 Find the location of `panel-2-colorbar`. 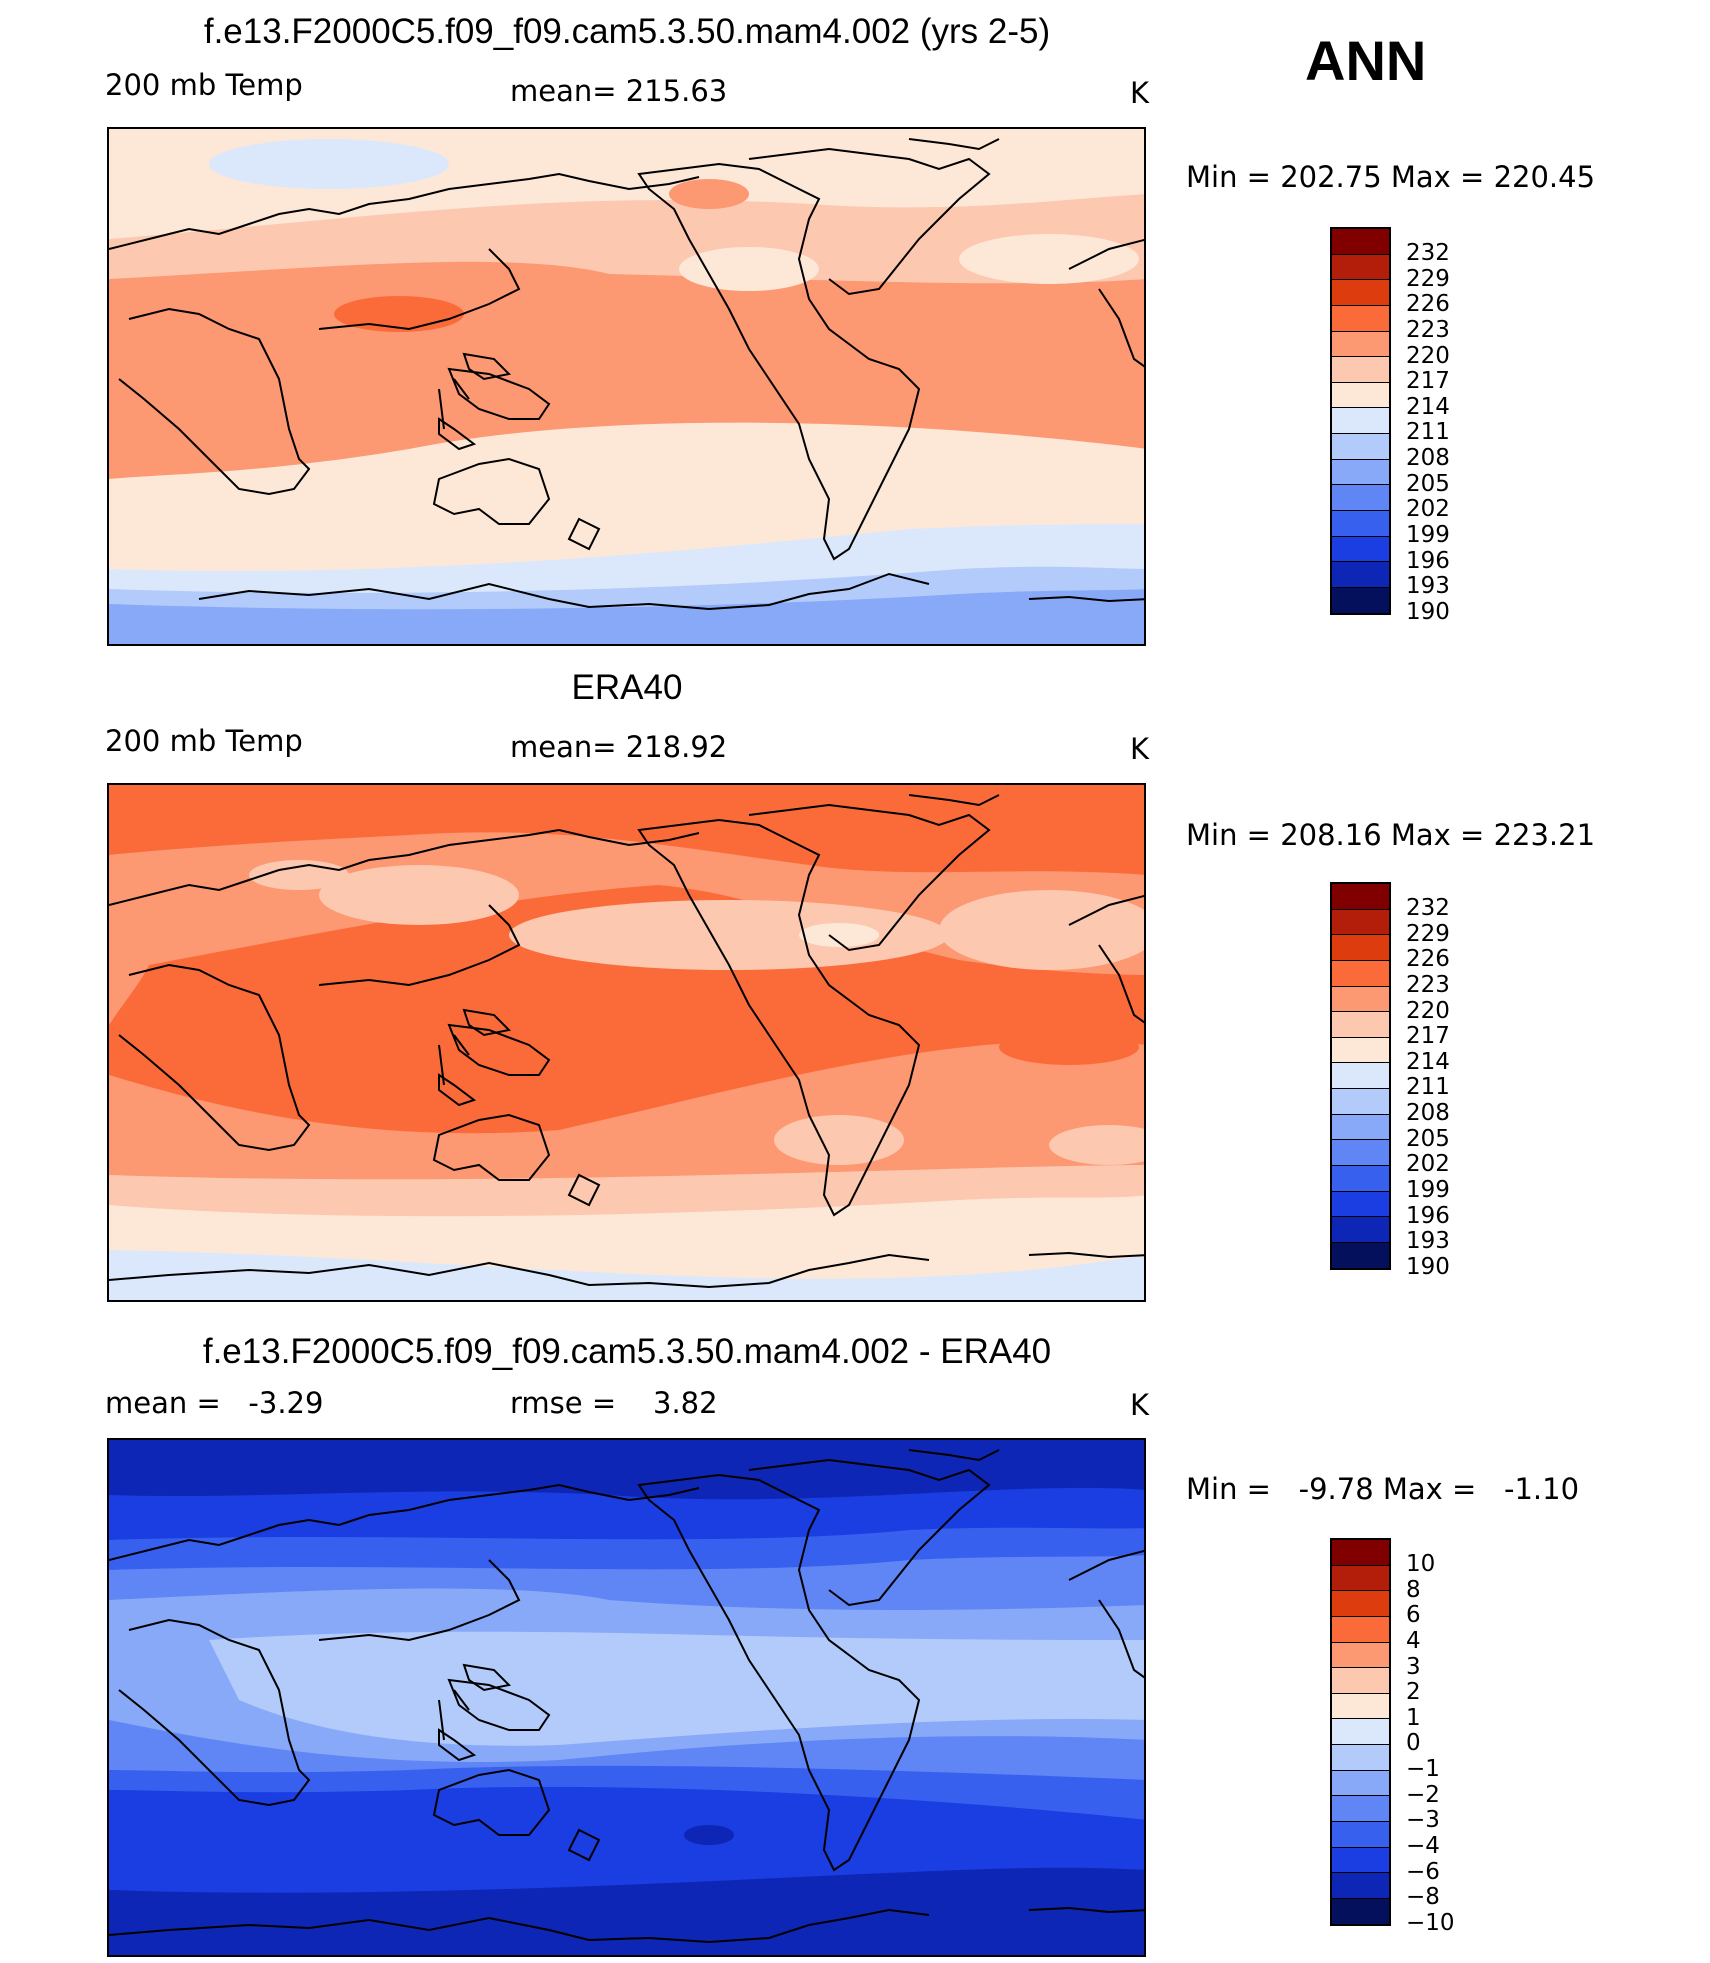

panel-2-colorbar is located at coordinates (1360, 1076).